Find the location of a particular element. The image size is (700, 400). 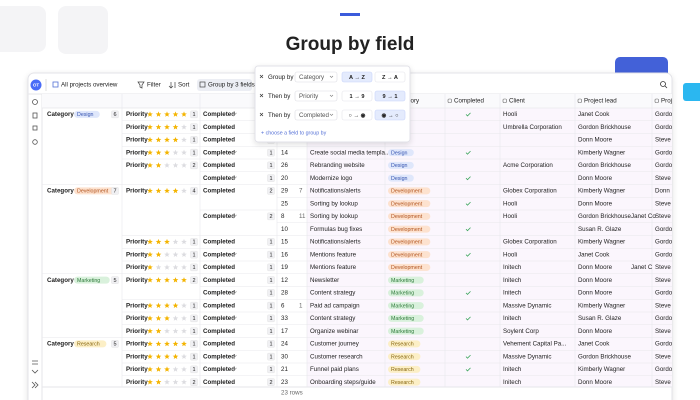

project-lead: Janet C is located at coordinates (642, 267).